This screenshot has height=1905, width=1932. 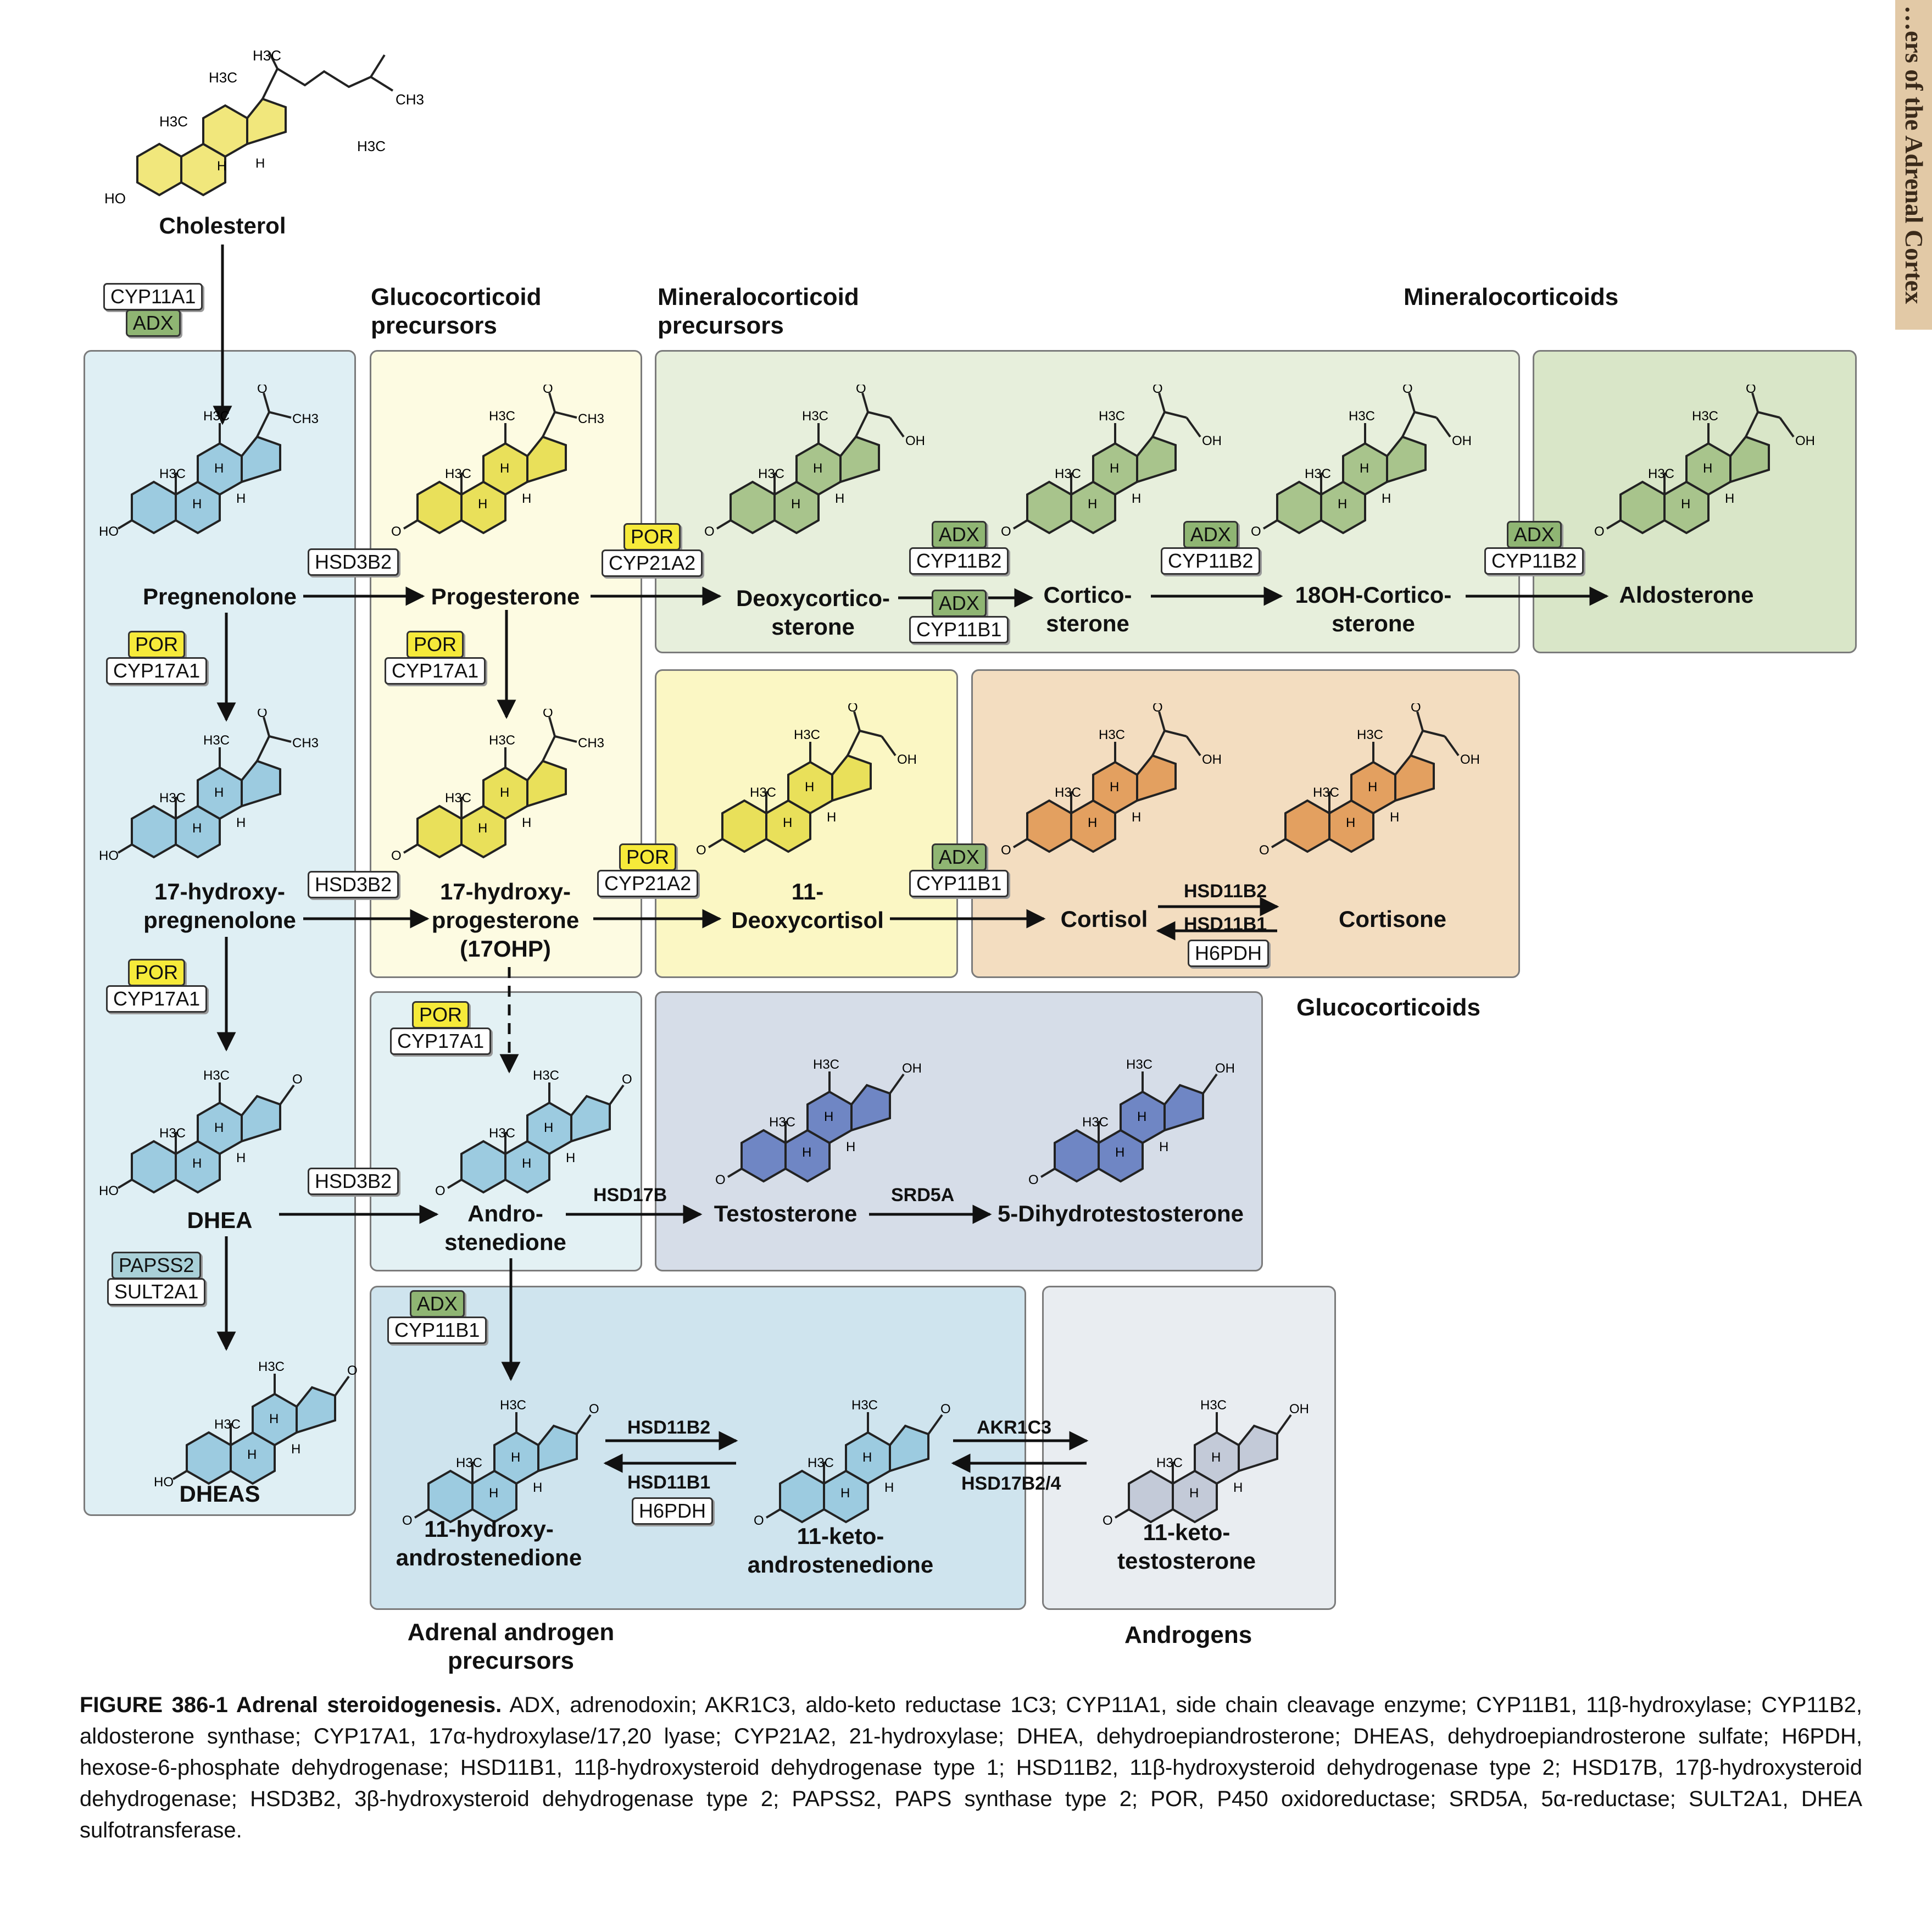 What do you see at coordinates (959, 870) in the screenshot?
I see `enzyme-group-cyp11b1-b: ADX CYP11B1` at bounding box center [959, 870].